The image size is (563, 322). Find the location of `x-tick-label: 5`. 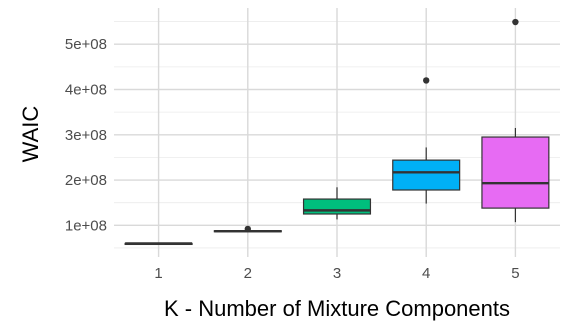

x-tick-label: 5 is located at coordinates (515, 273).